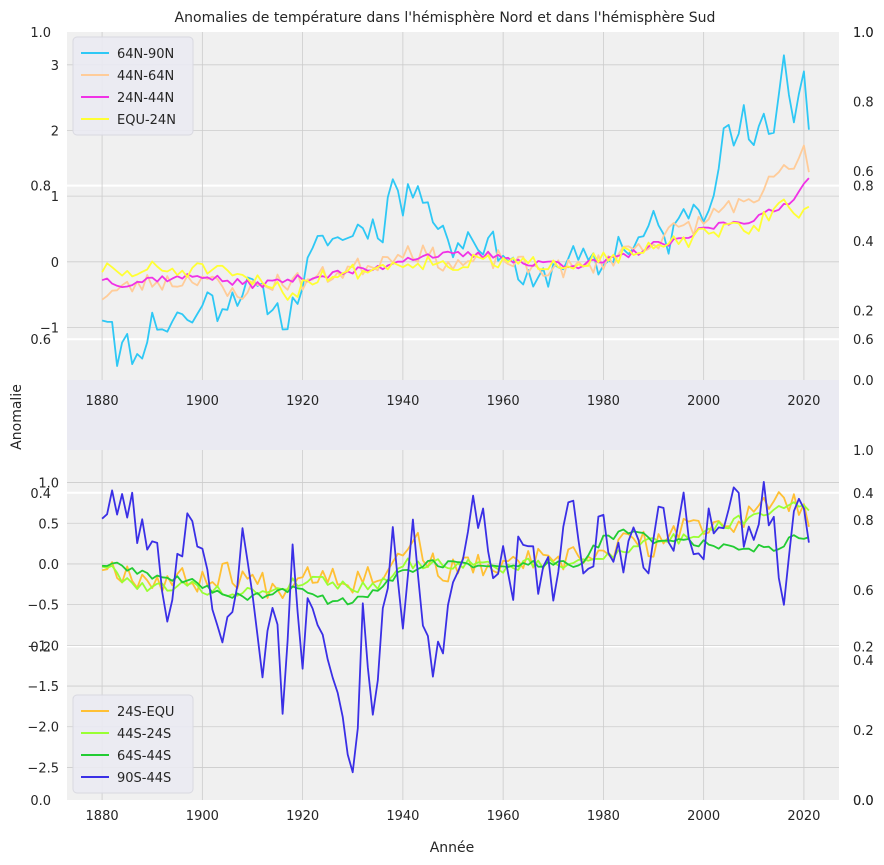  Describe the element at coordinates (863, 340) in the screenshot. I see `outer-right-tick-label: 0.6` at that location.